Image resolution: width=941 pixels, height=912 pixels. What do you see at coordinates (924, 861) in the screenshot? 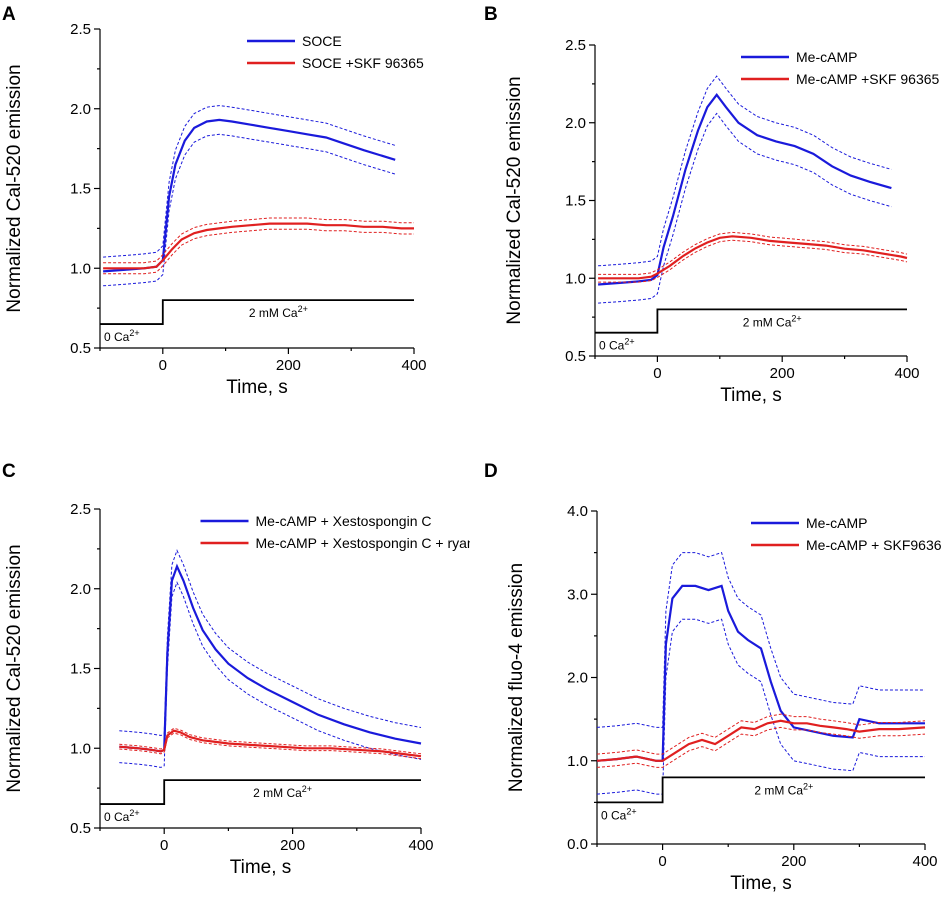
I see `panel-d-xtick-label: 400` at bounding box center [924, 861].